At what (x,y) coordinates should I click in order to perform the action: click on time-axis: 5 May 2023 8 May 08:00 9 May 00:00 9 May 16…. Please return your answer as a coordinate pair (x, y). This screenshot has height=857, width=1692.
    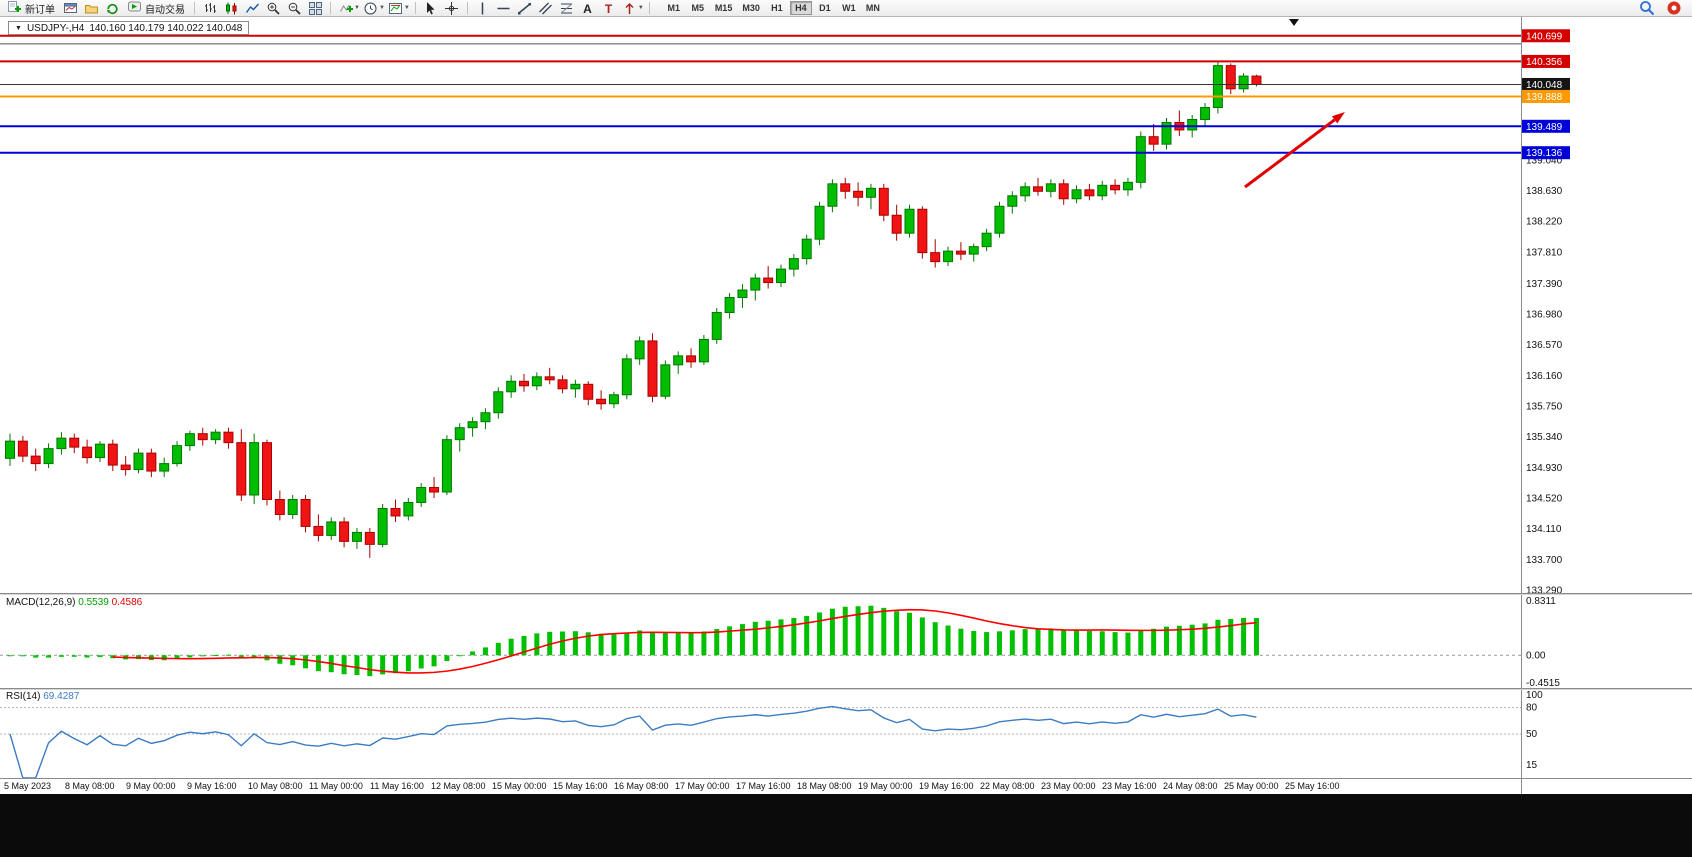
    Looking at the image, I should click on (846, 786).